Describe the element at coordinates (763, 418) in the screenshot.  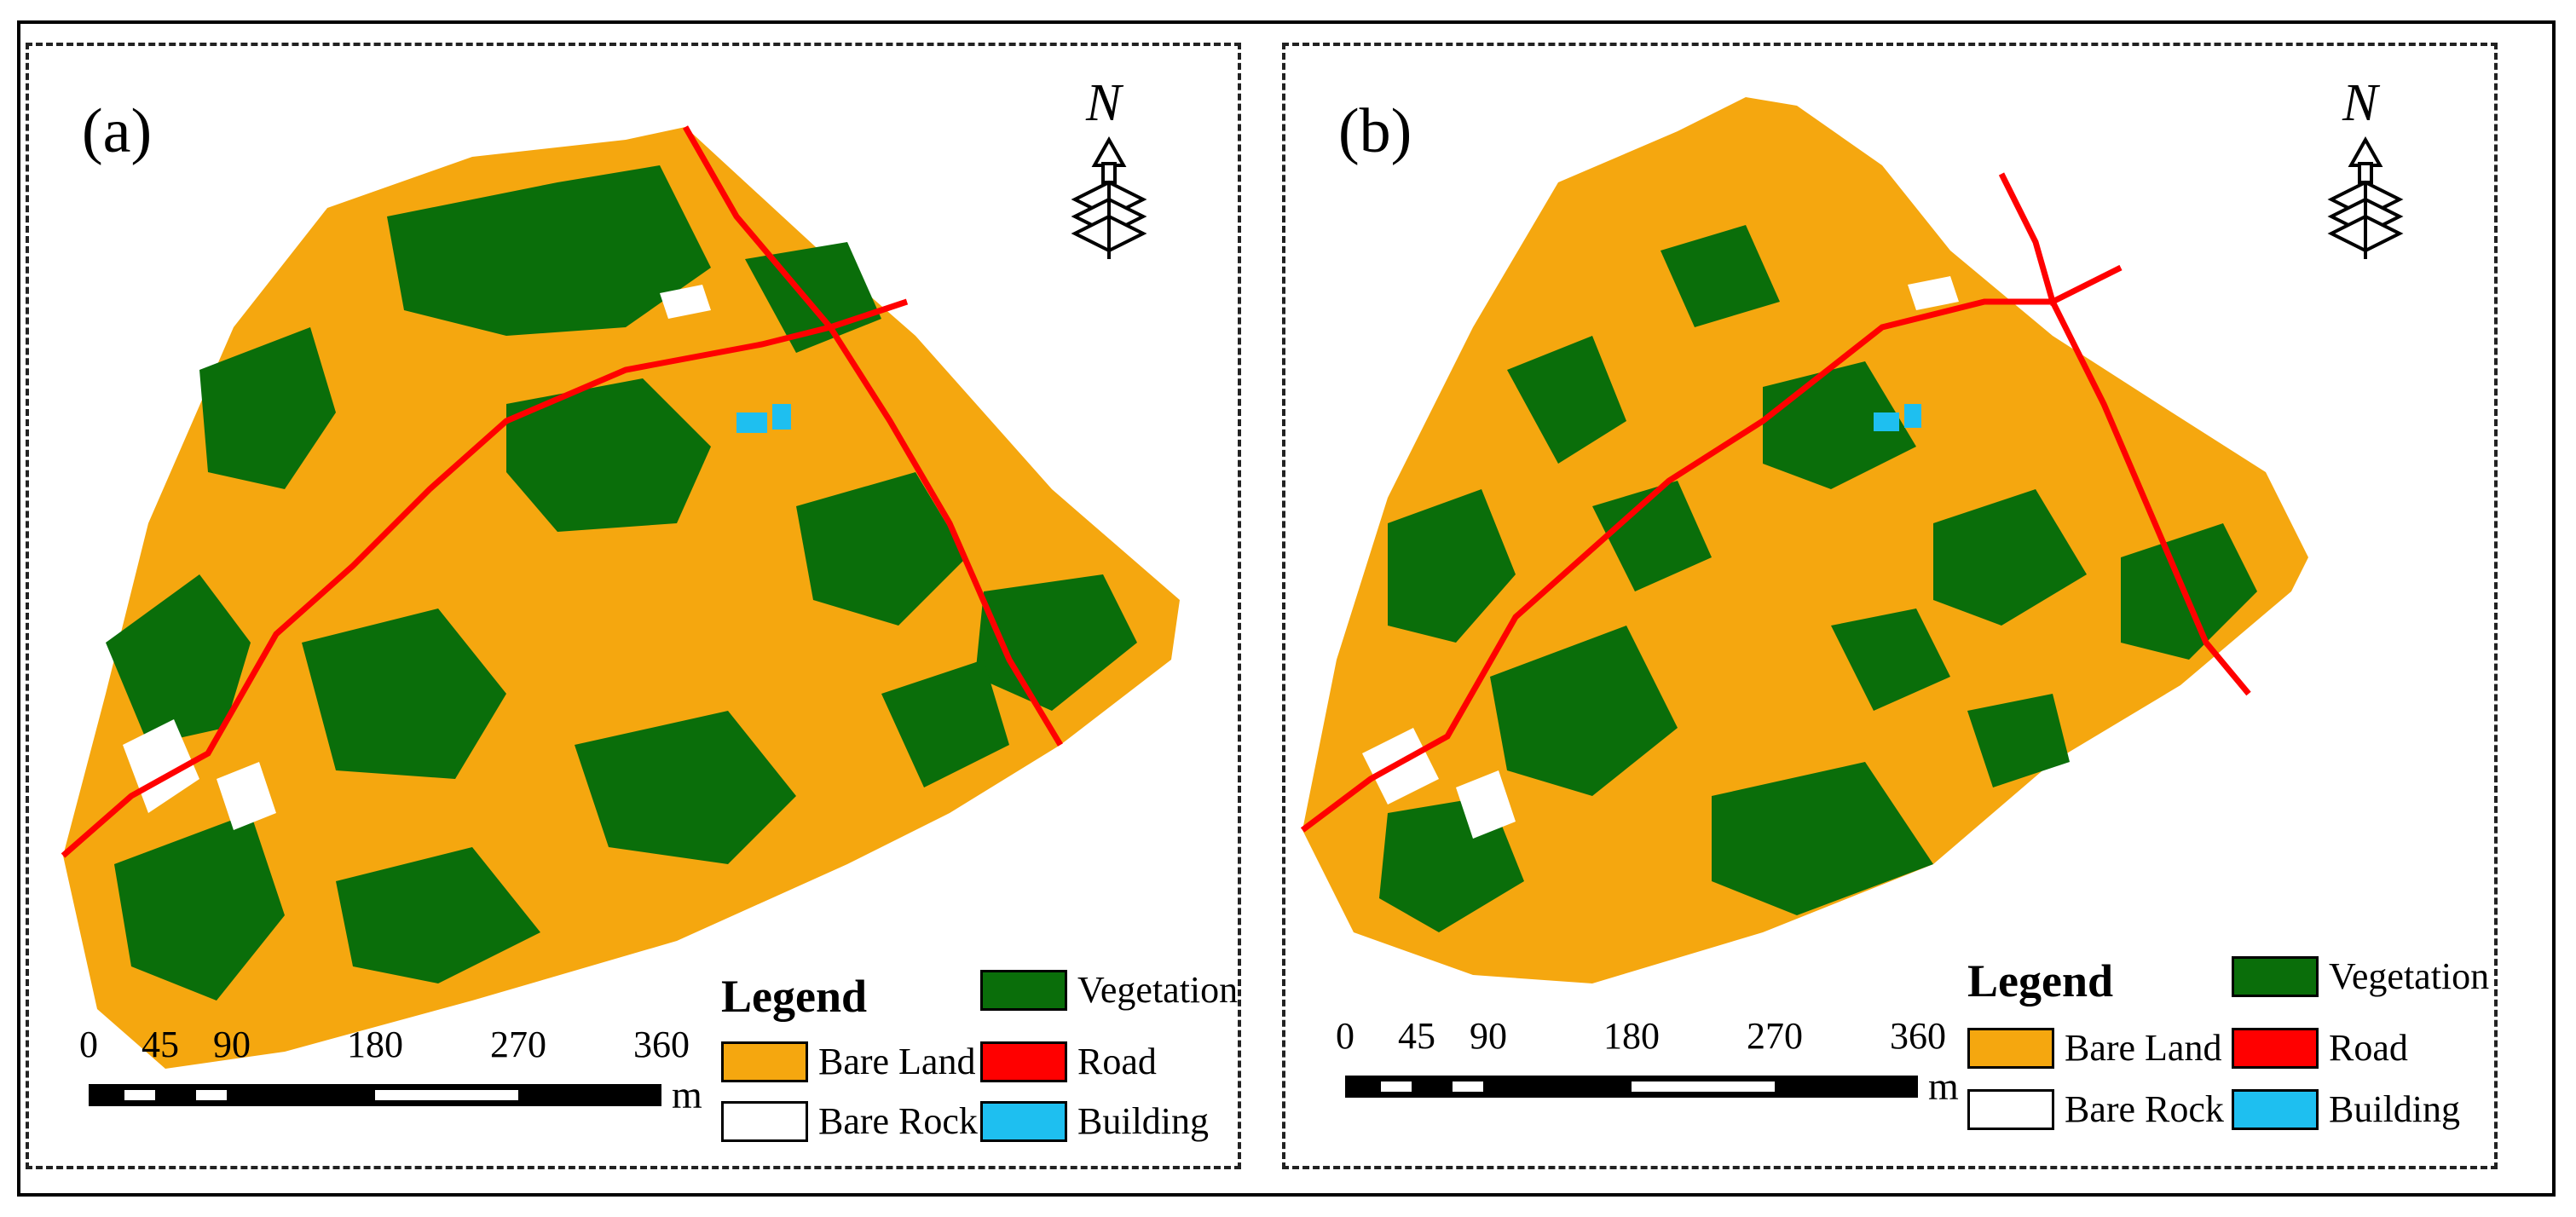
I see `building-patches-a` at that location.